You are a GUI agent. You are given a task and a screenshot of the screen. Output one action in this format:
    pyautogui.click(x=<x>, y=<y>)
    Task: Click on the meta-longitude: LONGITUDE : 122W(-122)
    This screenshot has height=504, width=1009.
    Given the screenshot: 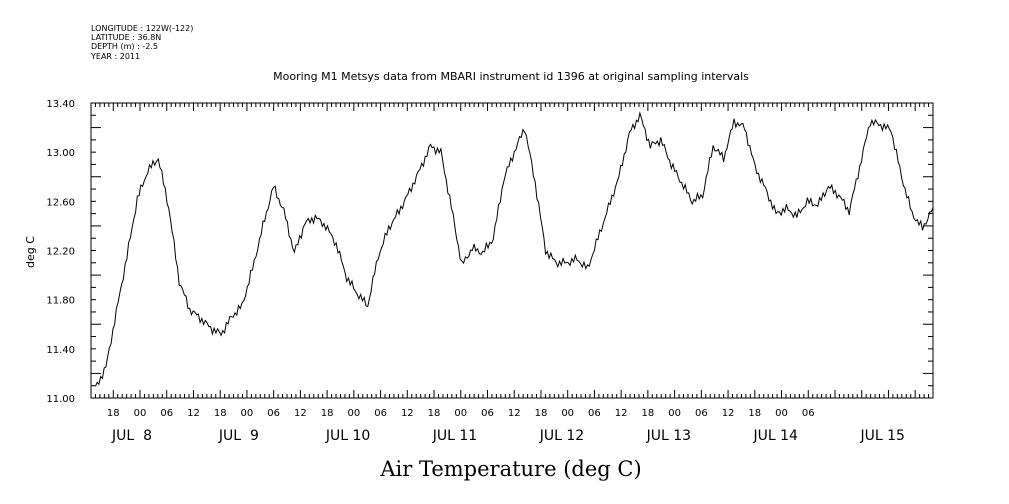 What is the action you would take?
    pyautogui.click(x=142, y=28)
    